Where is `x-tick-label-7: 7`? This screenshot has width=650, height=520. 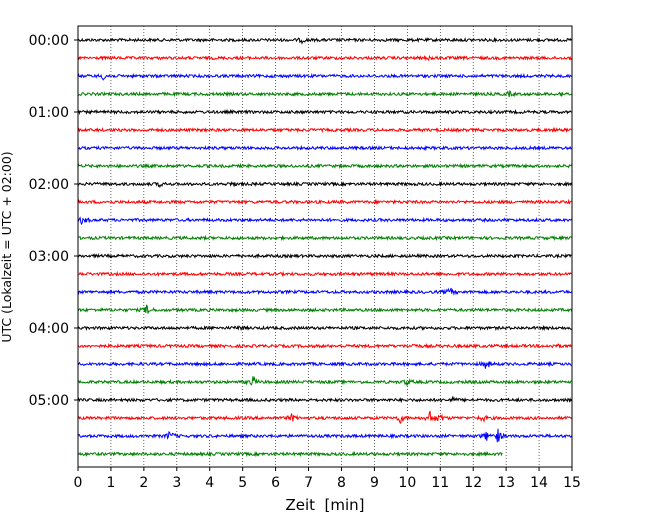 x-tick-label-7: 7 is located at coordinates (308, 483).